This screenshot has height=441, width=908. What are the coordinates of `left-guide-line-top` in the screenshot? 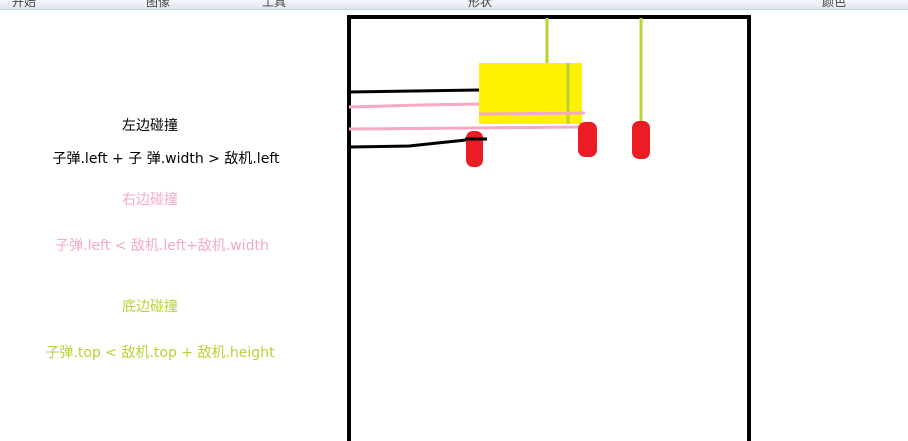 It's located at (414, 91).